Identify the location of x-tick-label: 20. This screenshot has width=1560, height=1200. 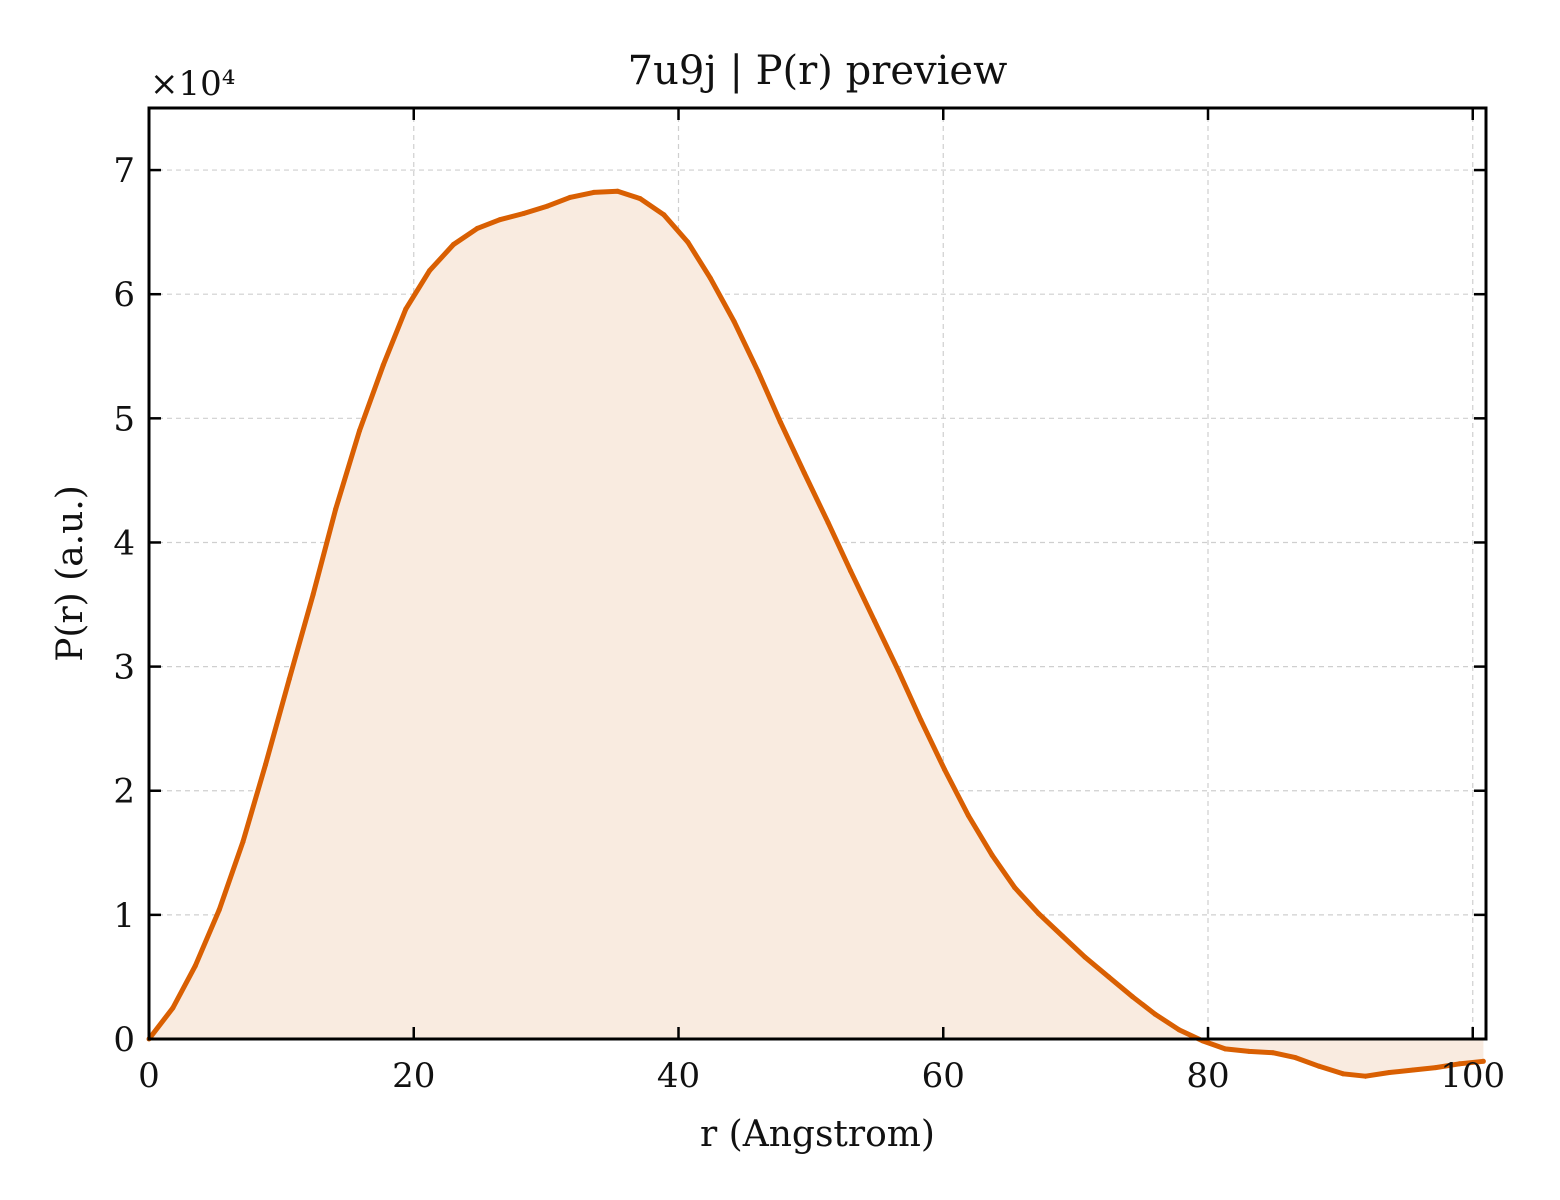
(413, 1076).